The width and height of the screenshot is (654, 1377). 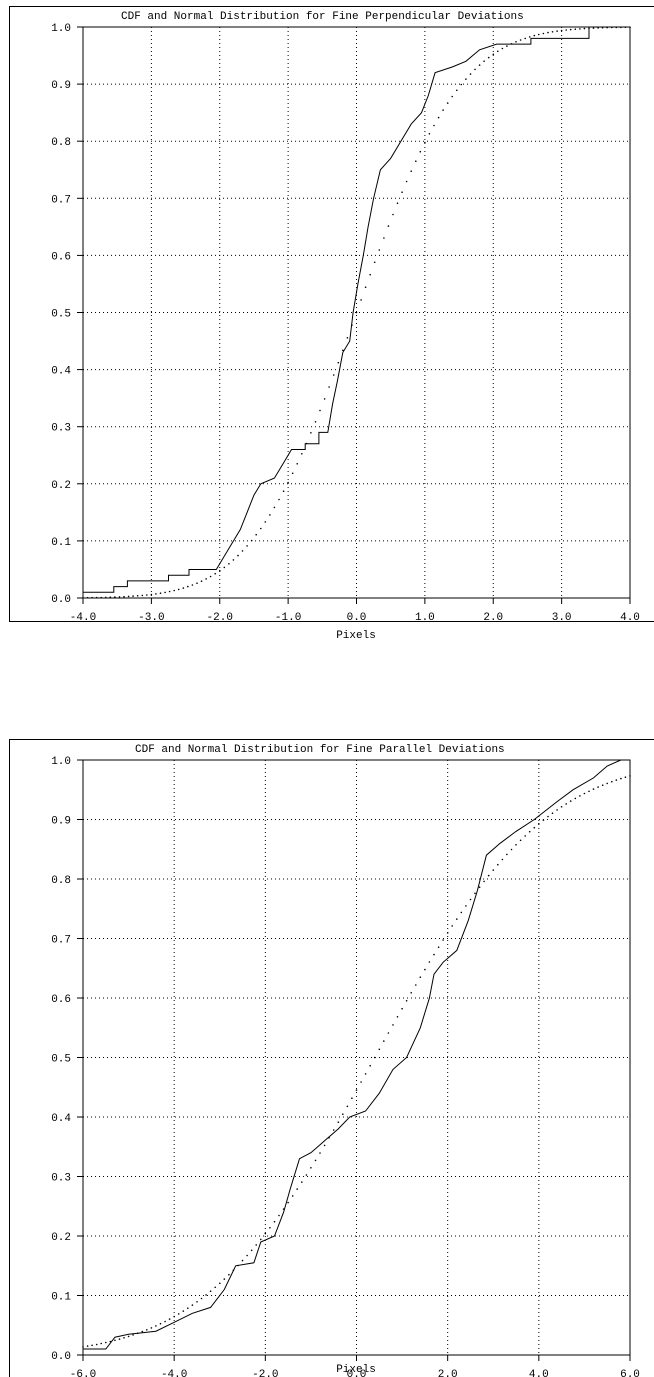 I want to click on chart1-x-tick-label: 4.0, so click(x=630, y=618).